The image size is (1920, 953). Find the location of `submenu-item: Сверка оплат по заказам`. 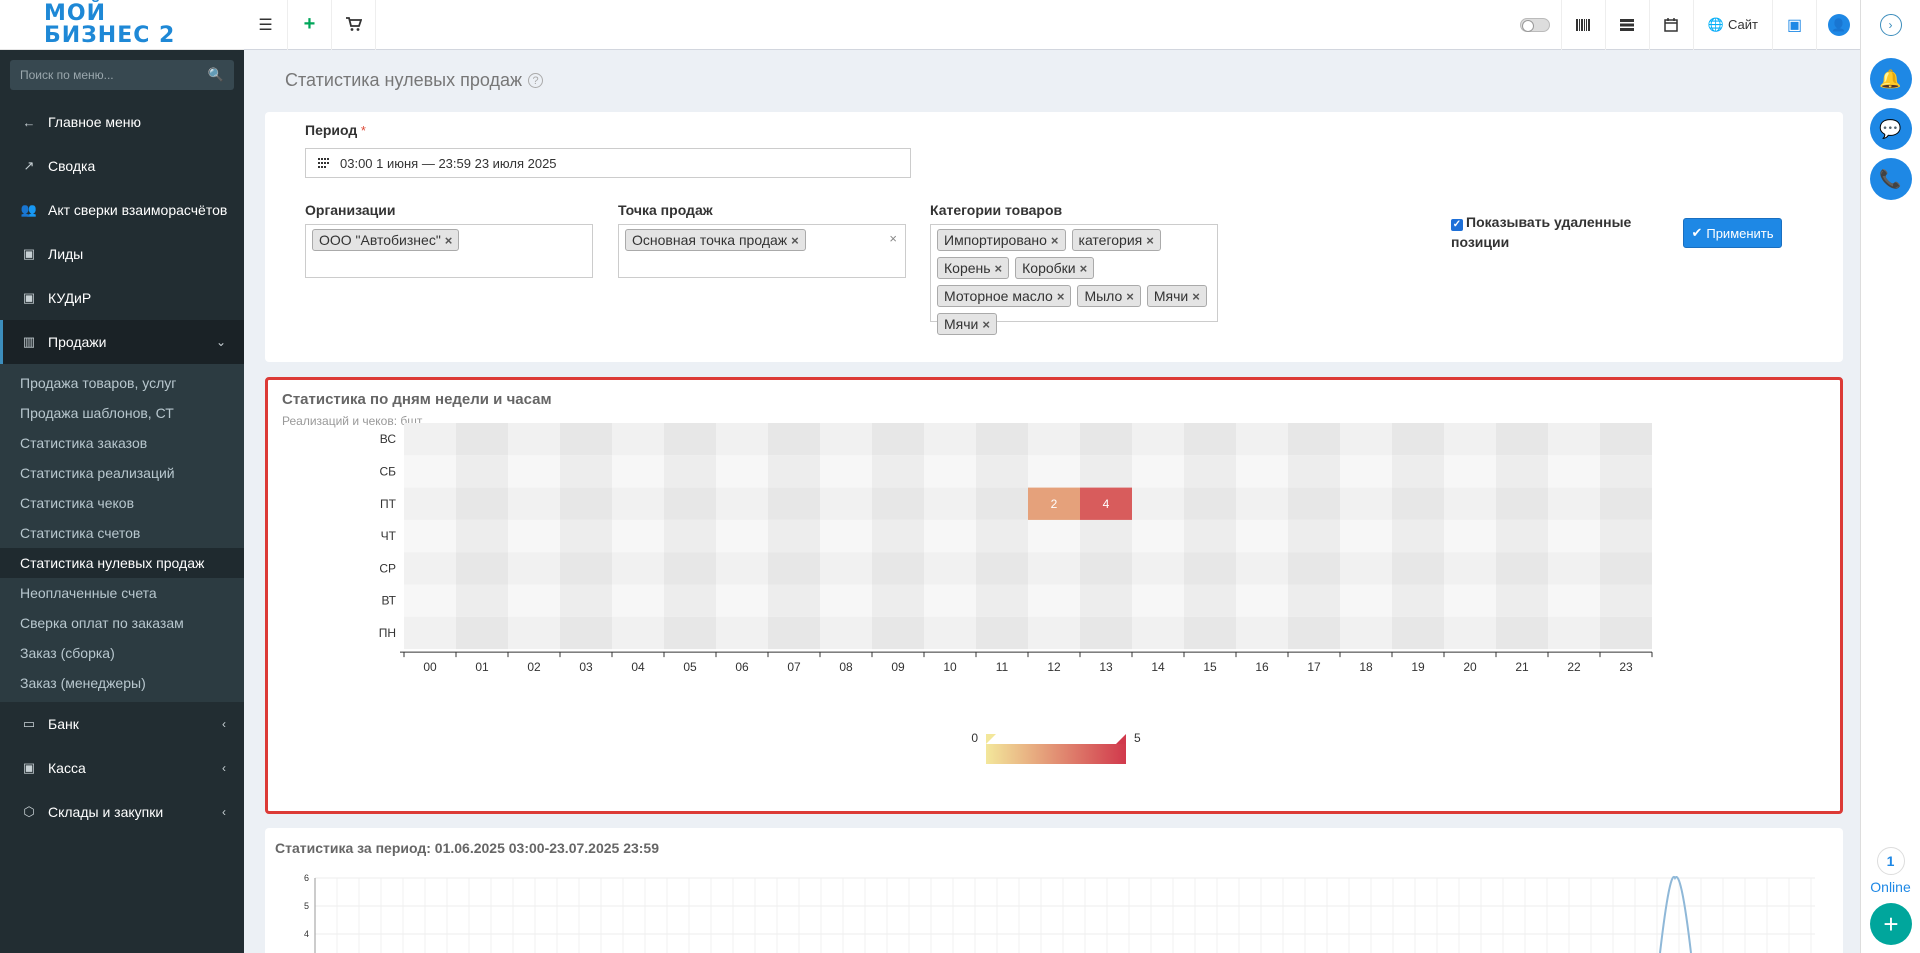

submenu-item: Сверка оплат по заказам is located at coordinates (102, 623).